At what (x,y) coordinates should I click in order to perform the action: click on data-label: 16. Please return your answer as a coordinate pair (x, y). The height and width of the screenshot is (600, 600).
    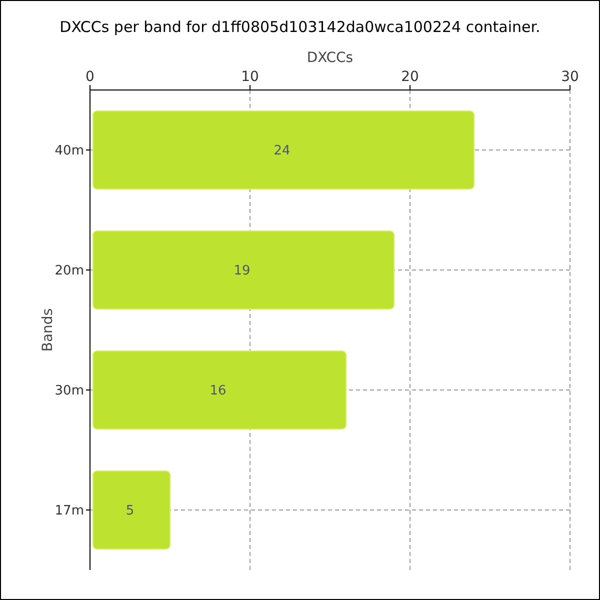
    Looking at the image, I should click on (218, 391).